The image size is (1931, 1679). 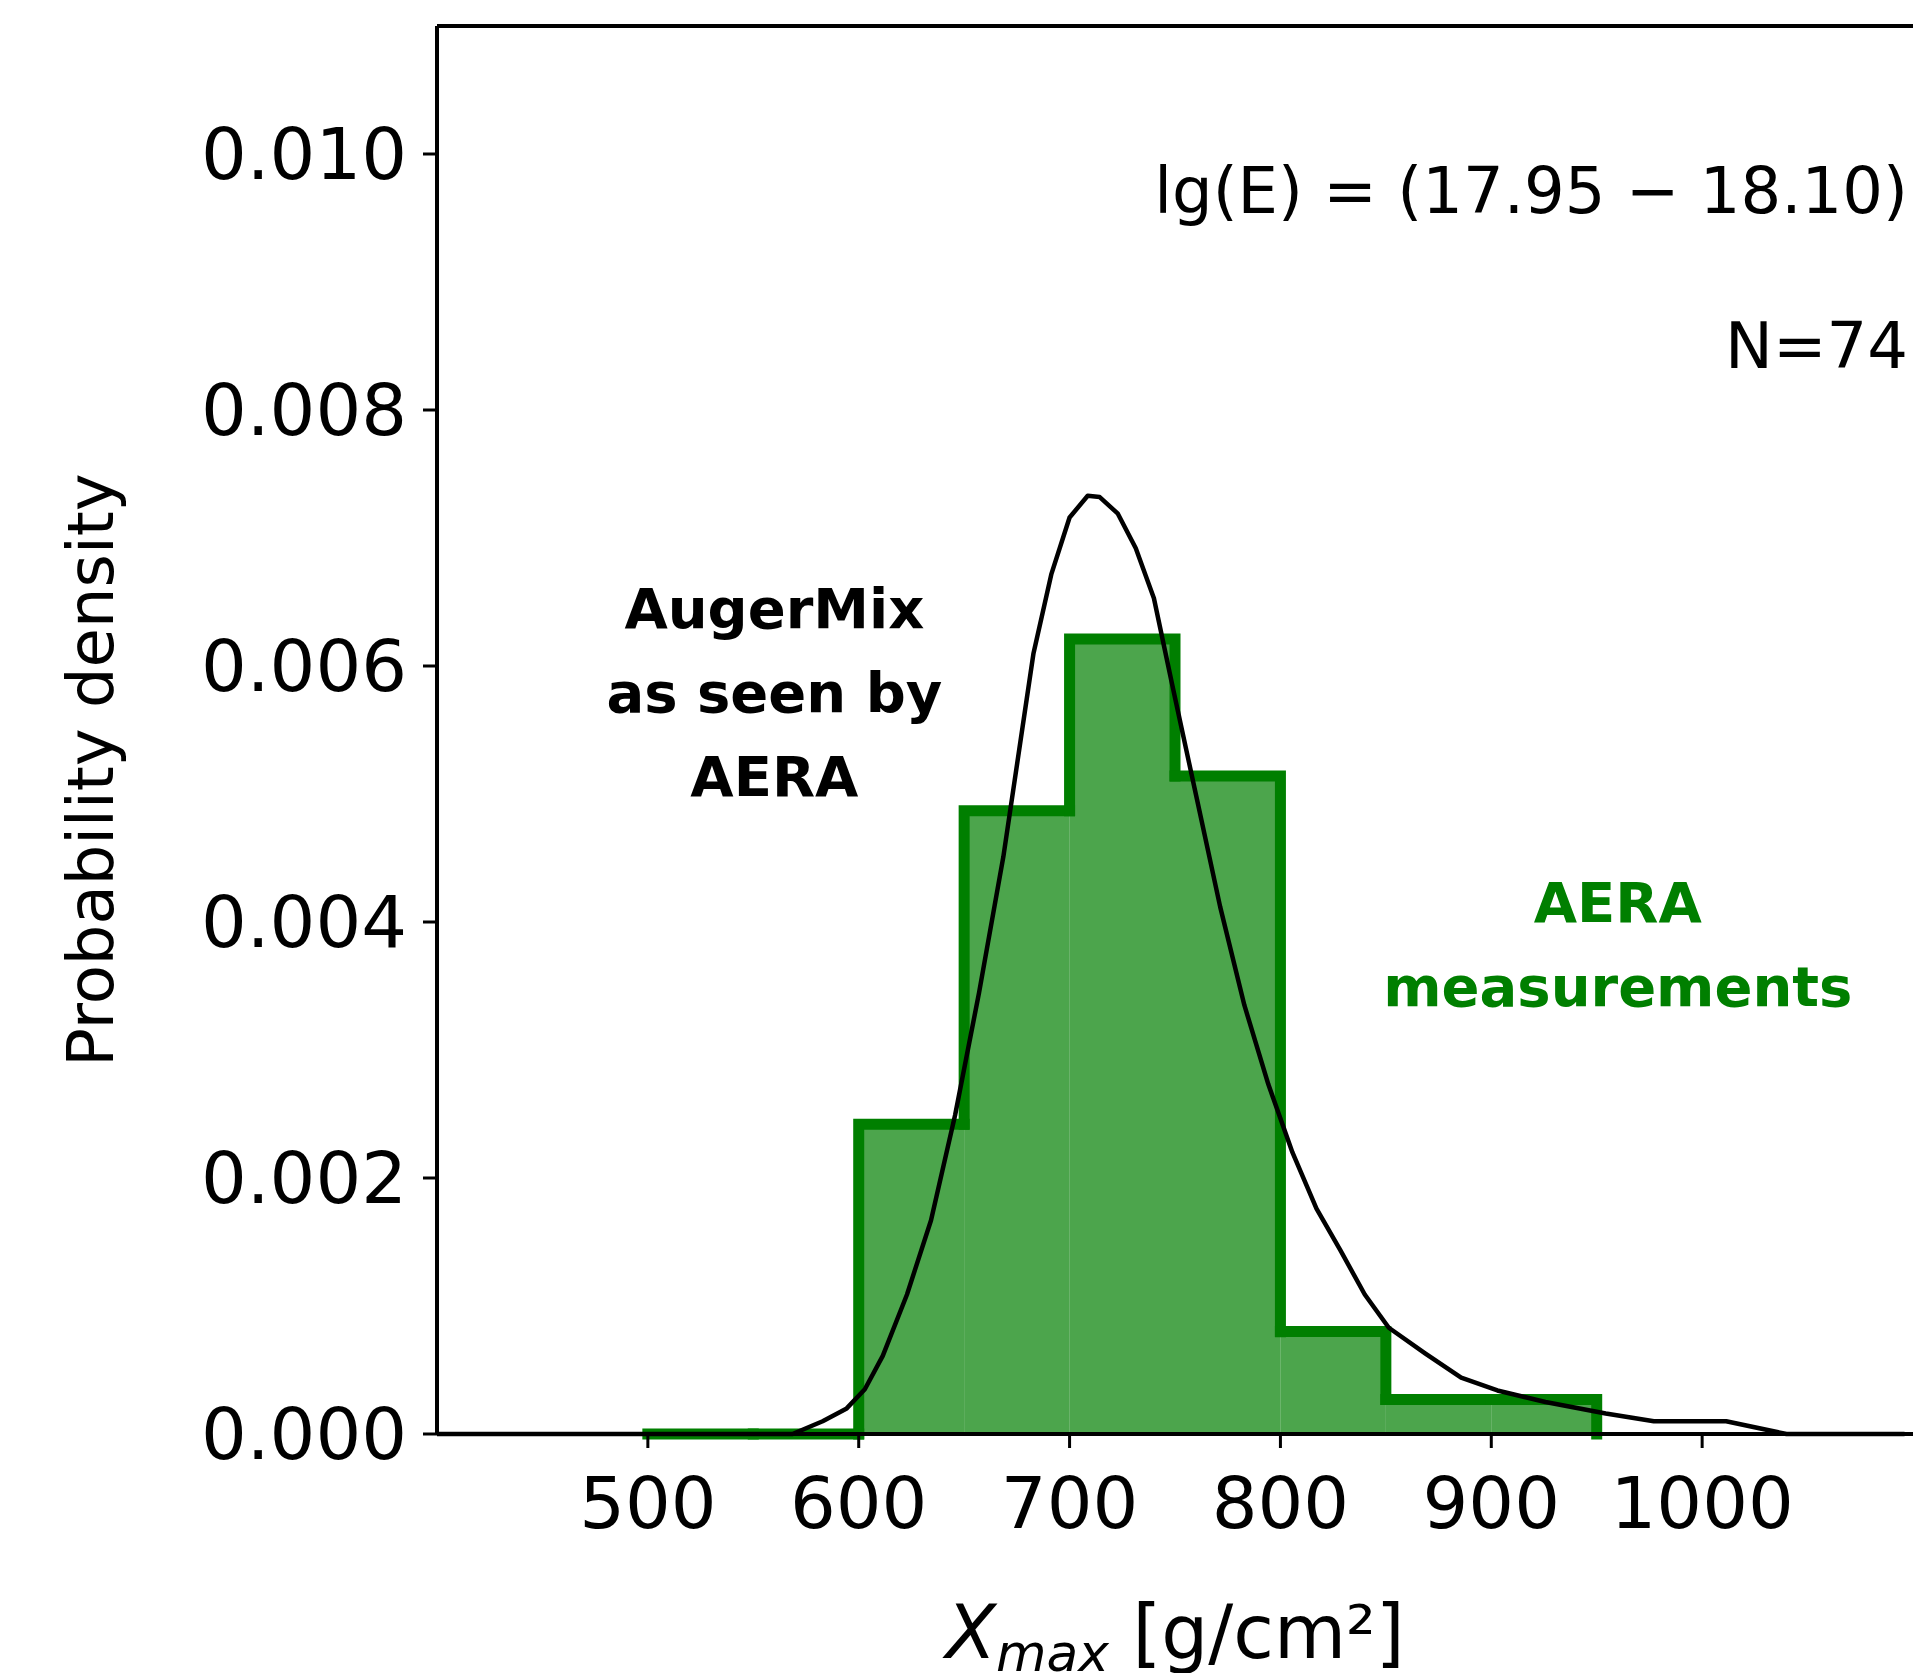 I want to click on y-tick-label: 0.002, so click(x=303, y=1178).